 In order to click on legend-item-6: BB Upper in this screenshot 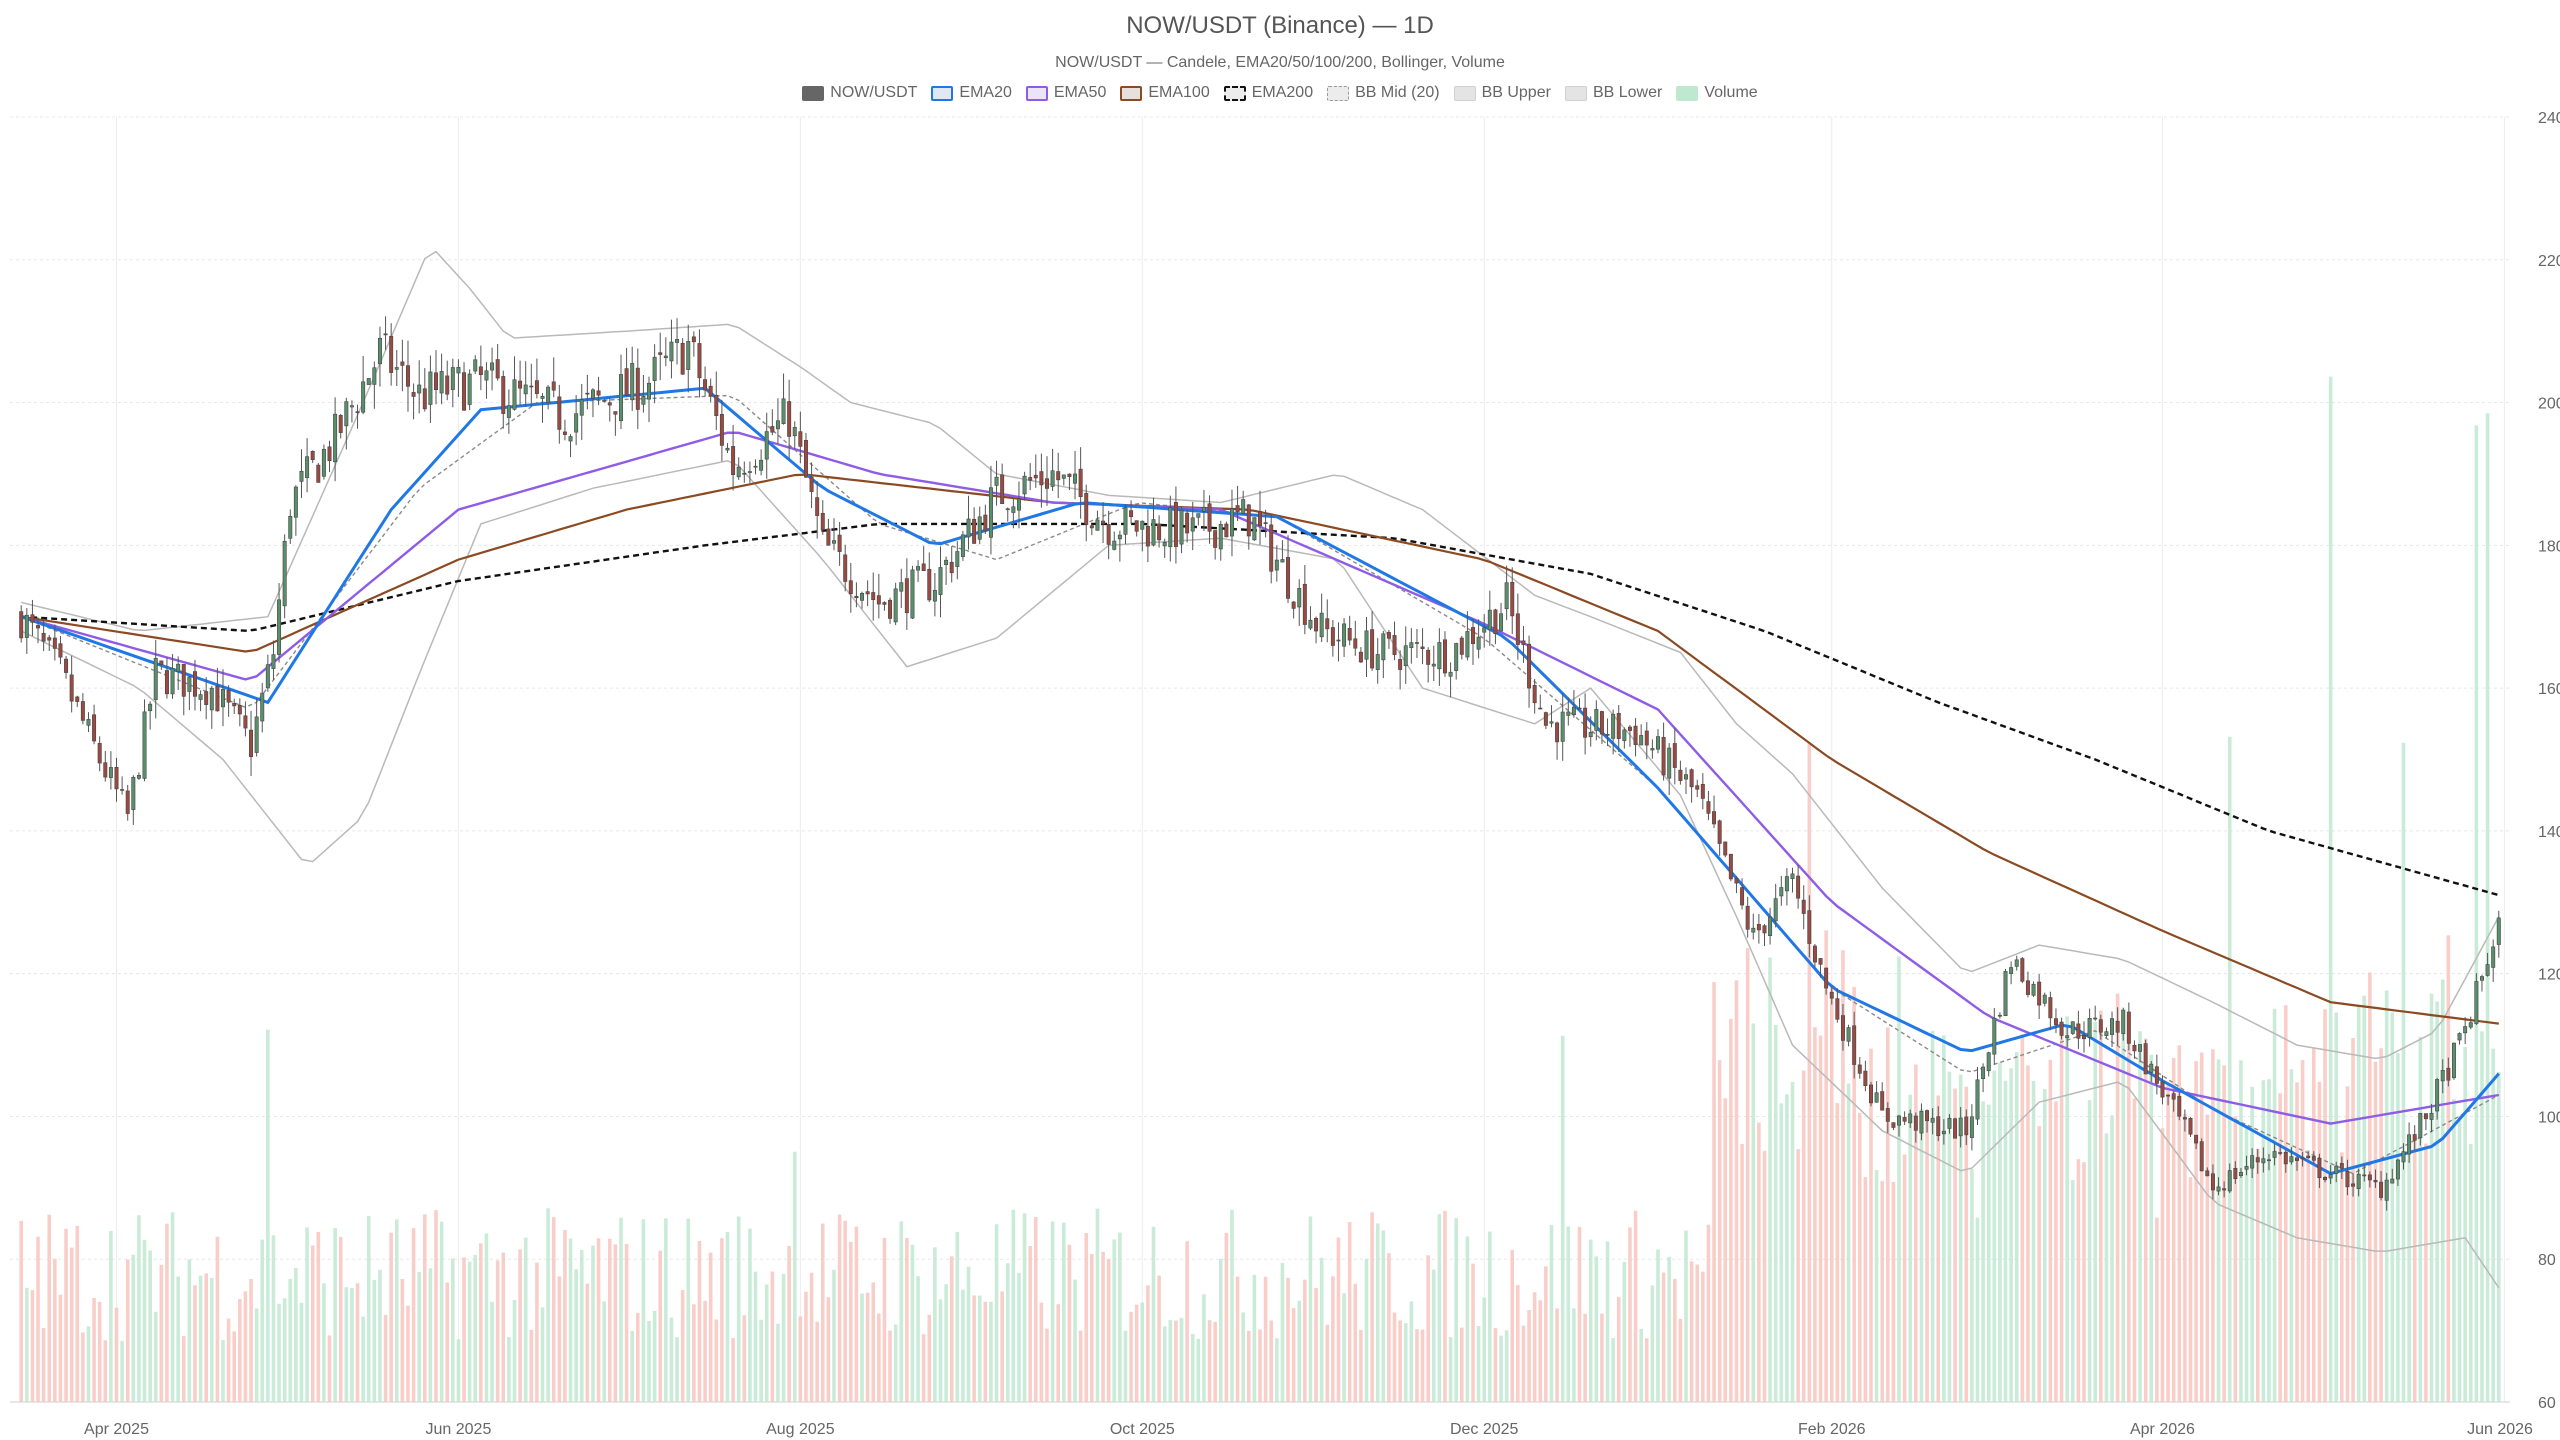, I will do `click(1502, 93)`.